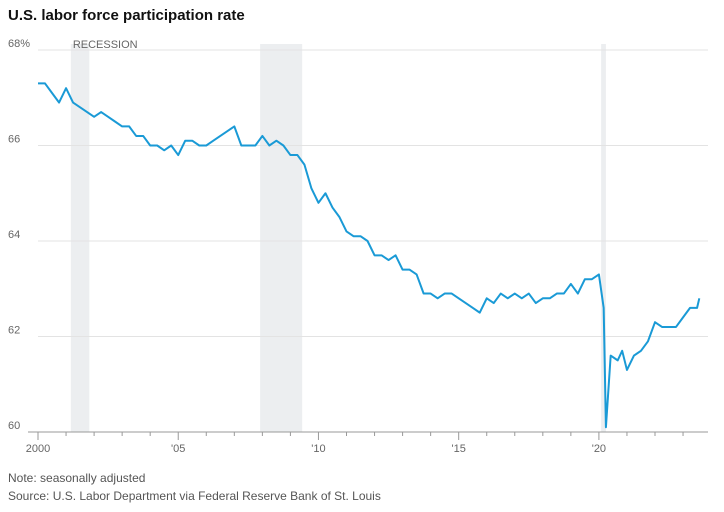  Describe the element at coordinates (19, 44) in the screenshot. I see `y-tick-label: 68%` at that location.